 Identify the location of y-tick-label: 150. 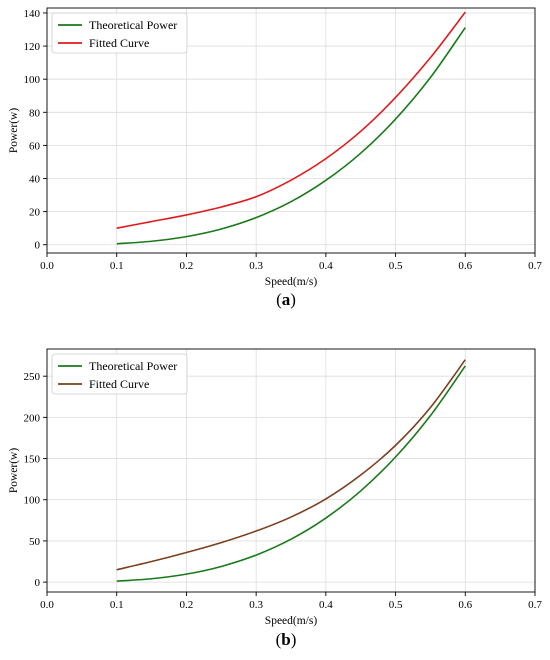
(32, 460).